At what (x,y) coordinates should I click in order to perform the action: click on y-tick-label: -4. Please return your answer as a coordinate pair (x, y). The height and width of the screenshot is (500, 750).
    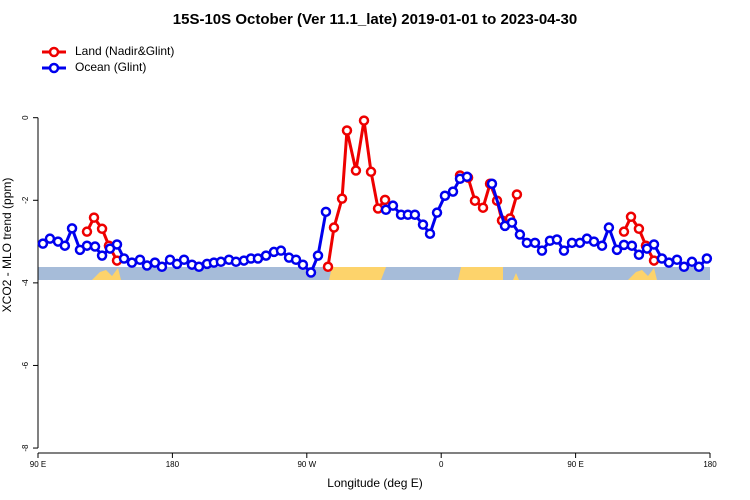
    Looking at the image, I should click on (25, 283).